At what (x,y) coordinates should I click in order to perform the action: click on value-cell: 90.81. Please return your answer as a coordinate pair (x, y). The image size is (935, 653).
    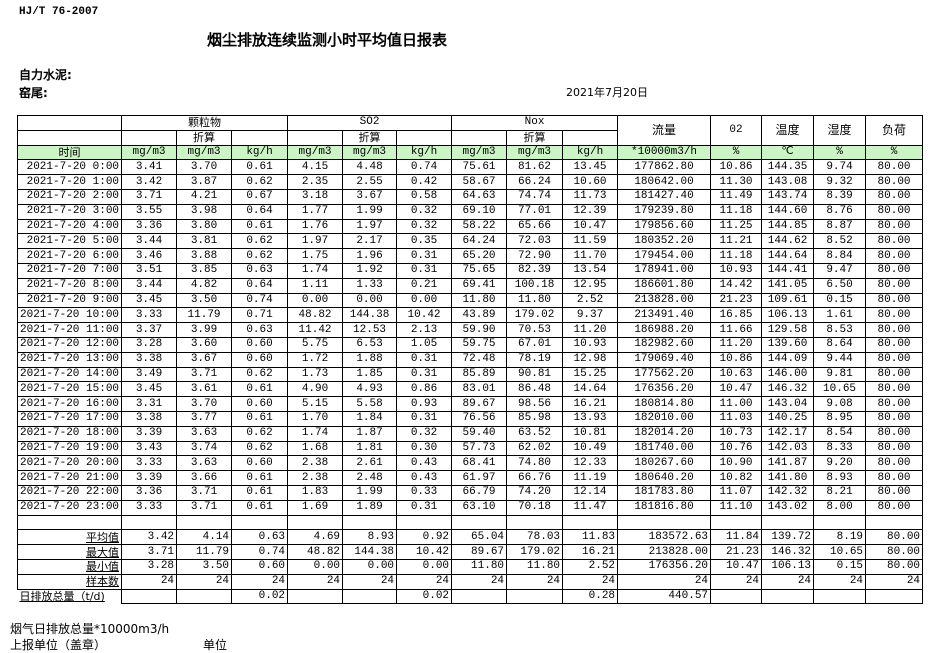
    Looking at the image, I should click on (535, 374).